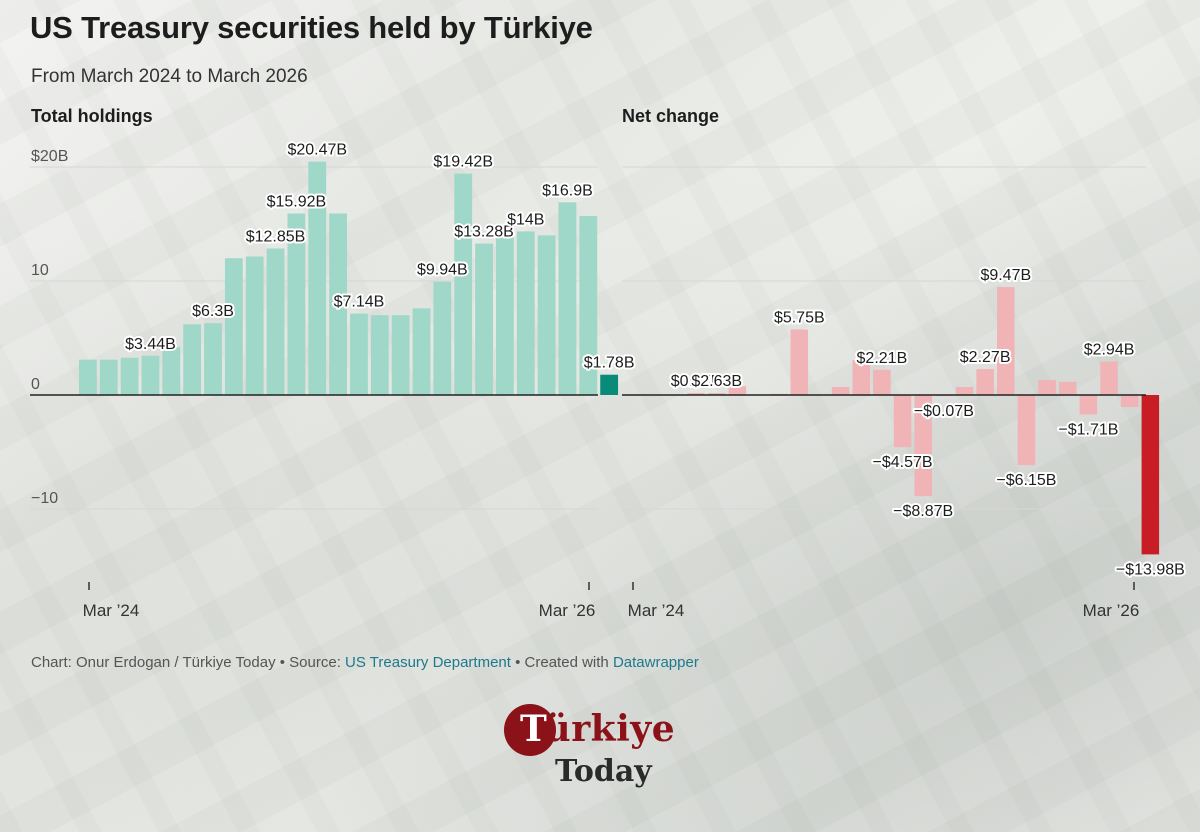  Describe the element at coordinates (696, 381) in the screenshot. I see `change-data-label: $0.17B` at that location.